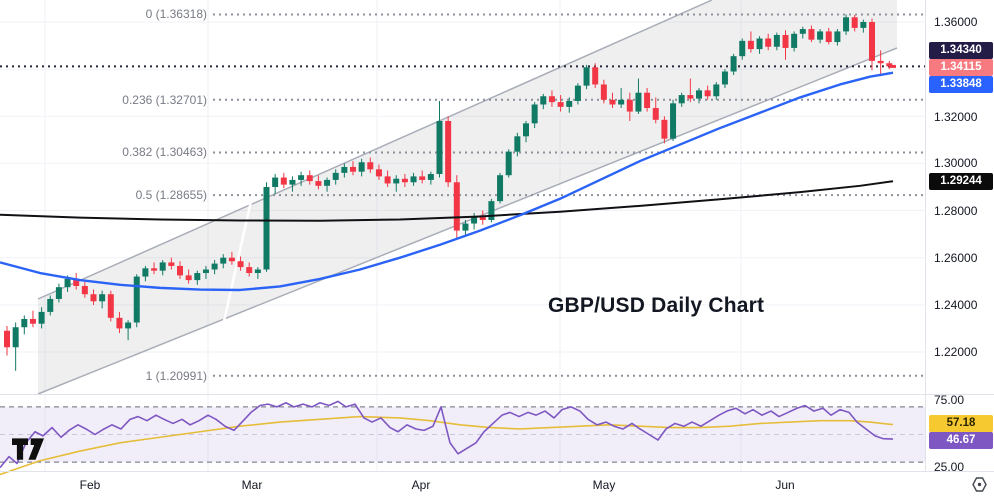 The height and width of the screenshot is (496, 994). What do you see at coordinates (176, 14) in the screenshot?
I see `fib-level-label: 0 (1.36318)` at bounding box center [176, 14].